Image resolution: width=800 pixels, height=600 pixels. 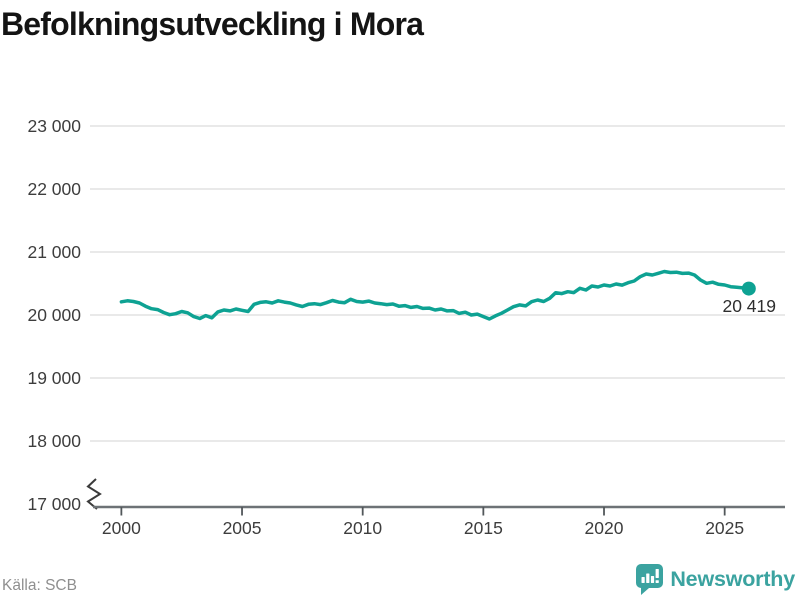 What do you see at coordinates (650, 579) in the screenshot?
I see `newsworthy-icon` at bounding box center [650, 579].